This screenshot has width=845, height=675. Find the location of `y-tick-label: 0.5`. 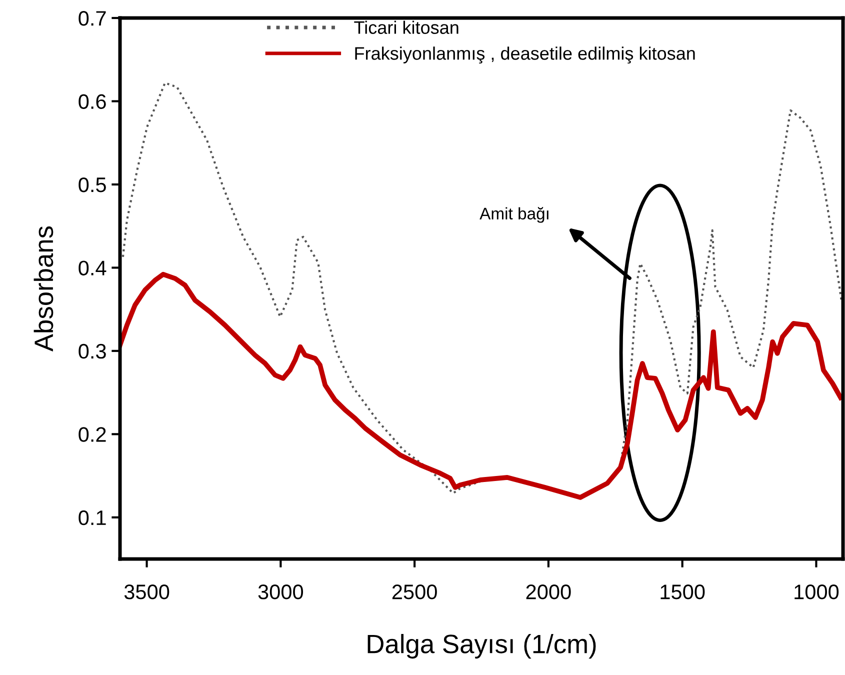

y-tick-label: 0.5 is located at coordinates (92, 184).